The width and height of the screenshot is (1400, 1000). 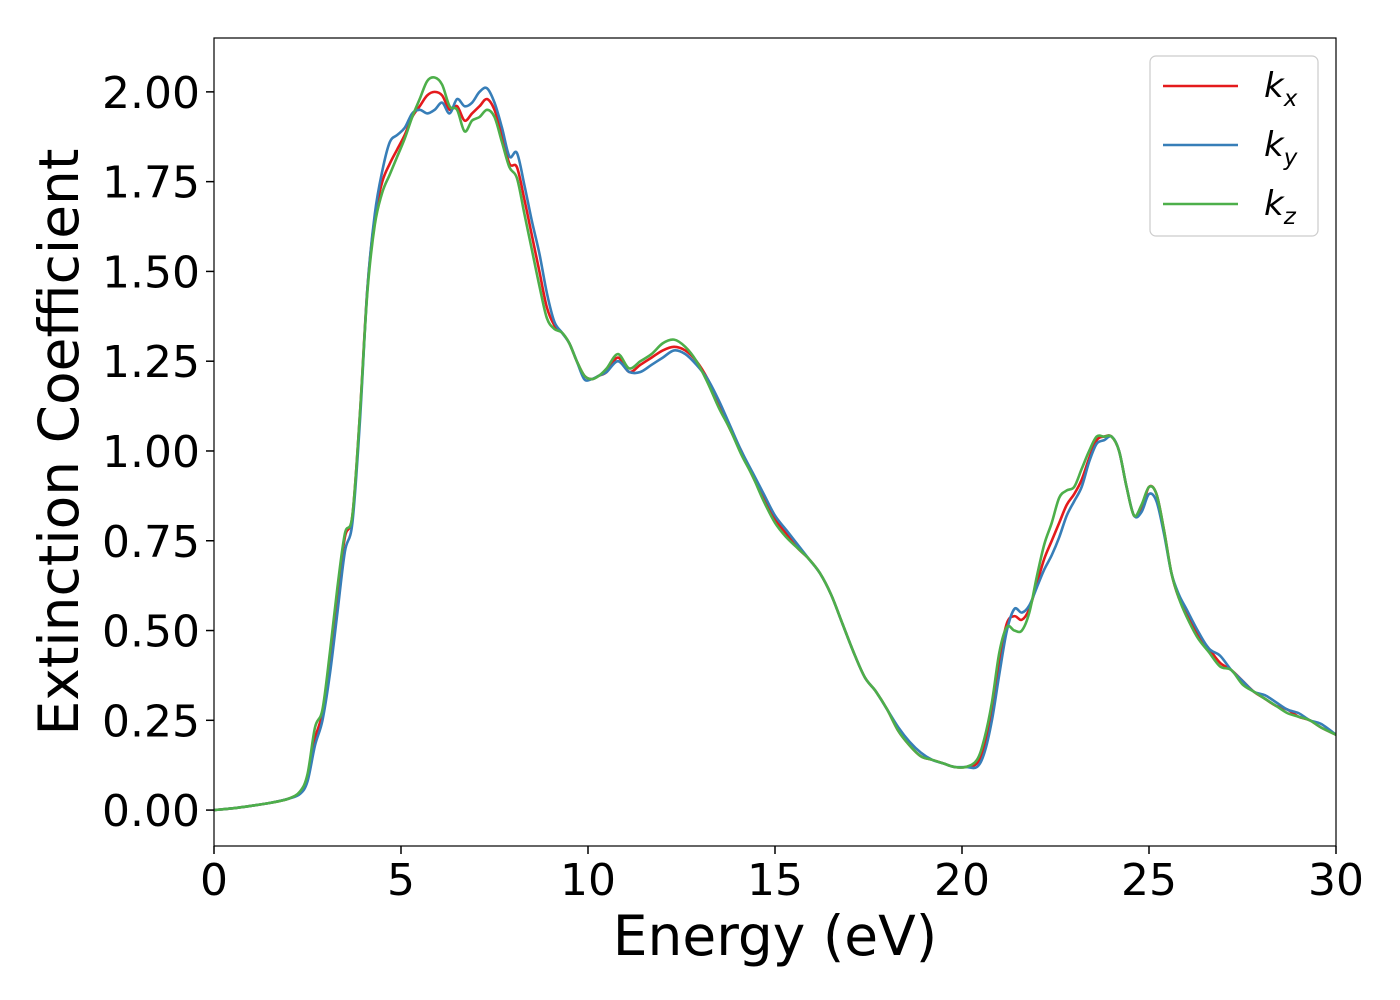 I want to click on legend-label-kx: kx, so click(x=1281, y=89).